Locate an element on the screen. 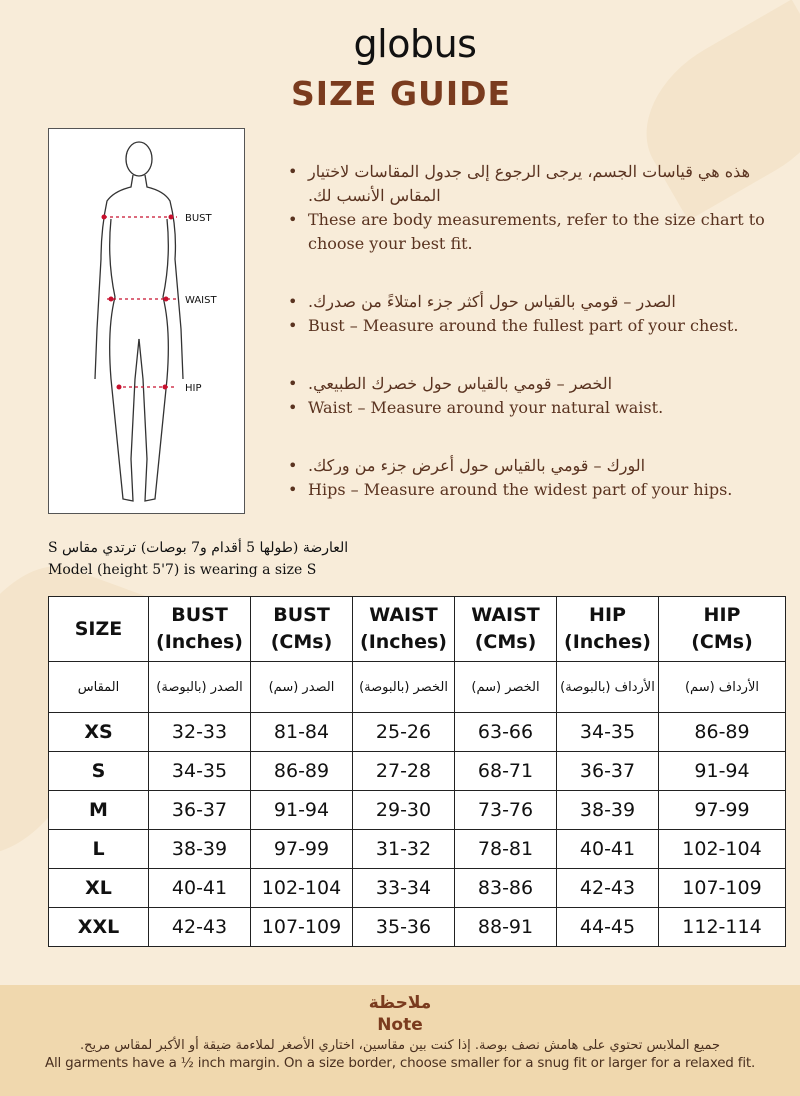 This screenshot has width=800, height=1096. size-cell: L is located at coordinates (98, 849).